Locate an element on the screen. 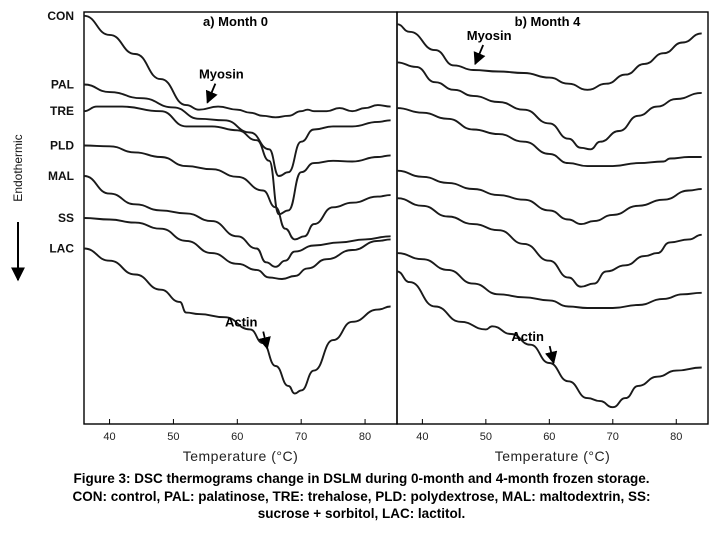 The height and width of the screenshot is (541, 723). series-label-con: CON is located at coordinates (60, 16).